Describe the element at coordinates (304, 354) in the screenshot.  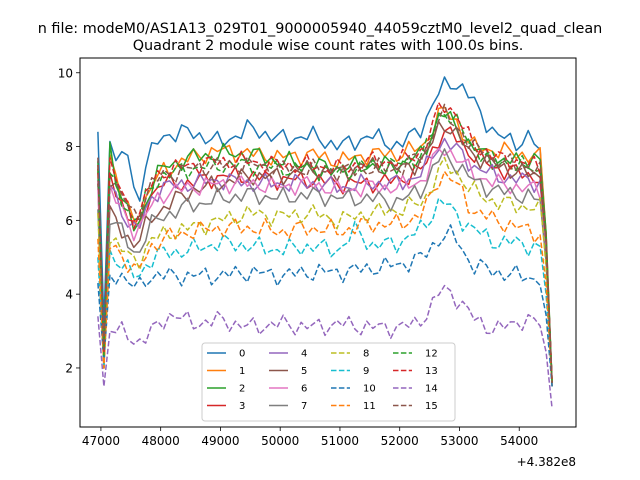
I see `legend-label-4: 4` at that location.